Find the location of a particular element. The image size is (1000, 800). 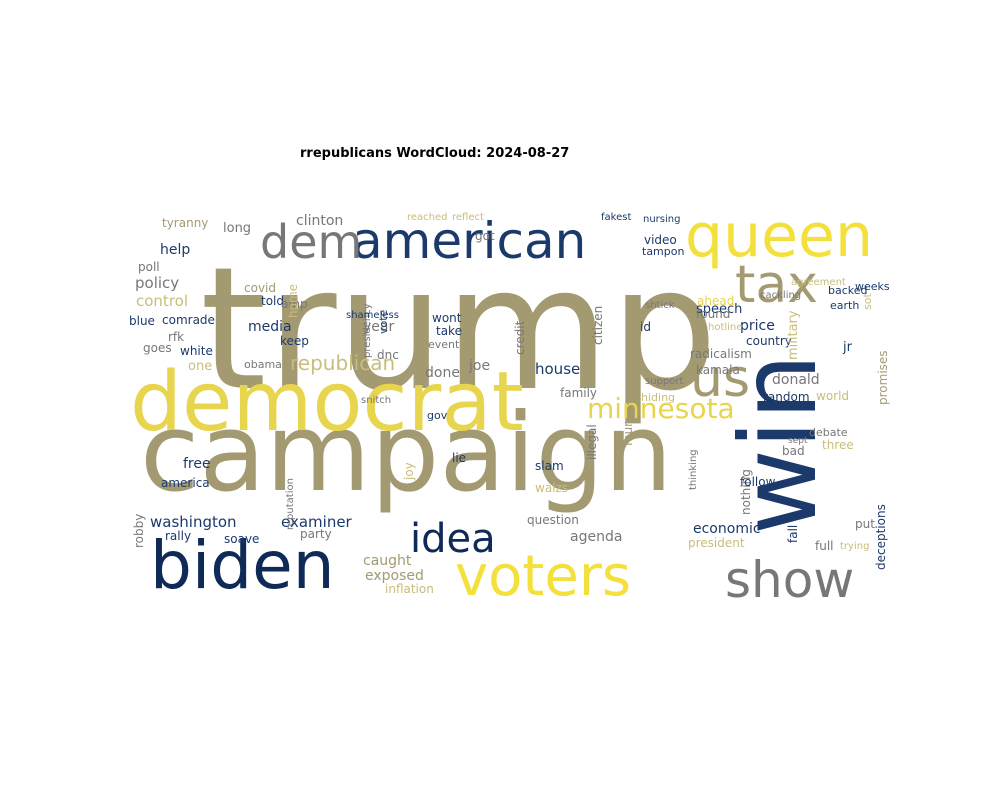

word-price: price is located at coordinates (757, 326).